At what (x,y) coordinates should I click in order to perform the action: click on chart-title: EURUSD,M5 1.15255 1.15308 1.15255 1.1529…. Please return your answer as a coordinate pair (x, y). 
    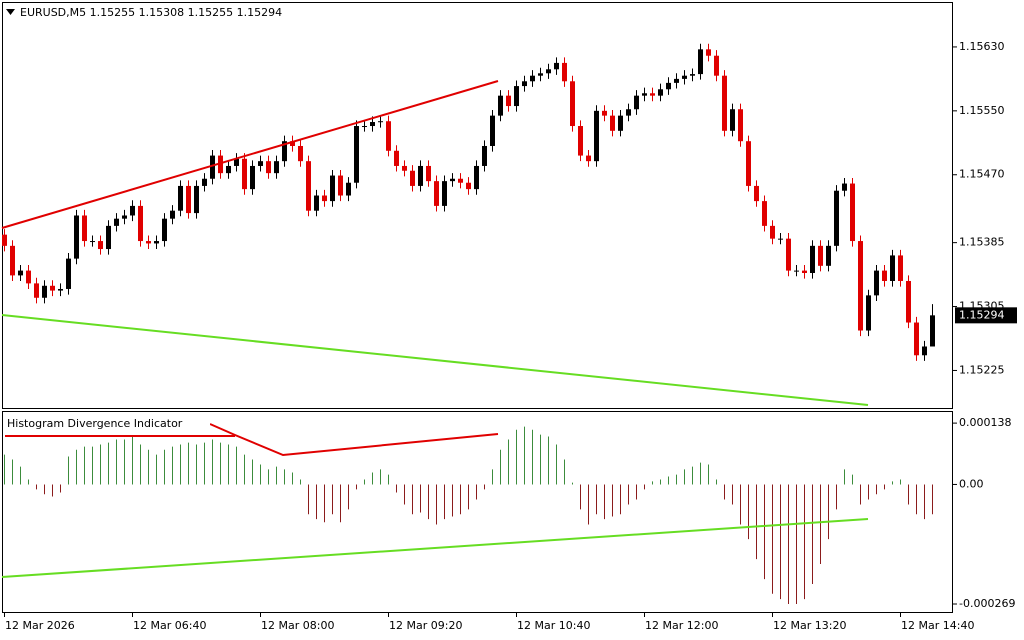
    Looking at the image, I should click on (151, 12).